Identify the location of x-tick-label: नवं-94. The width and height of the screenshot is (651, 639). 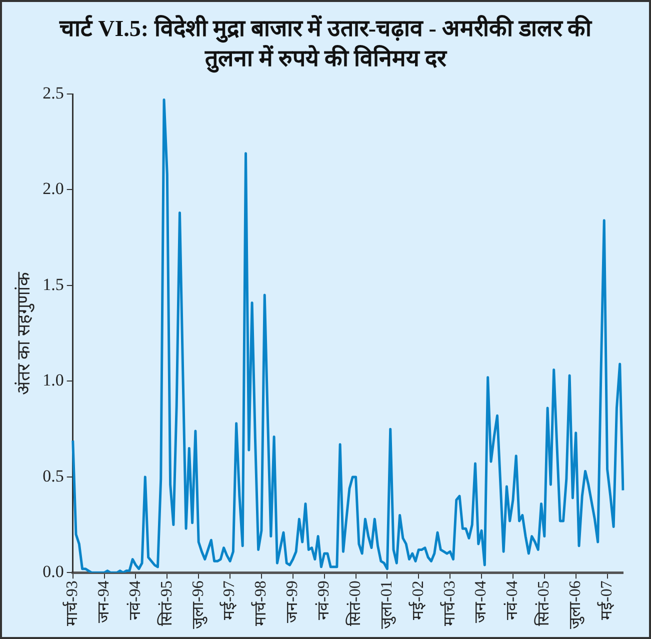
(135, 600).